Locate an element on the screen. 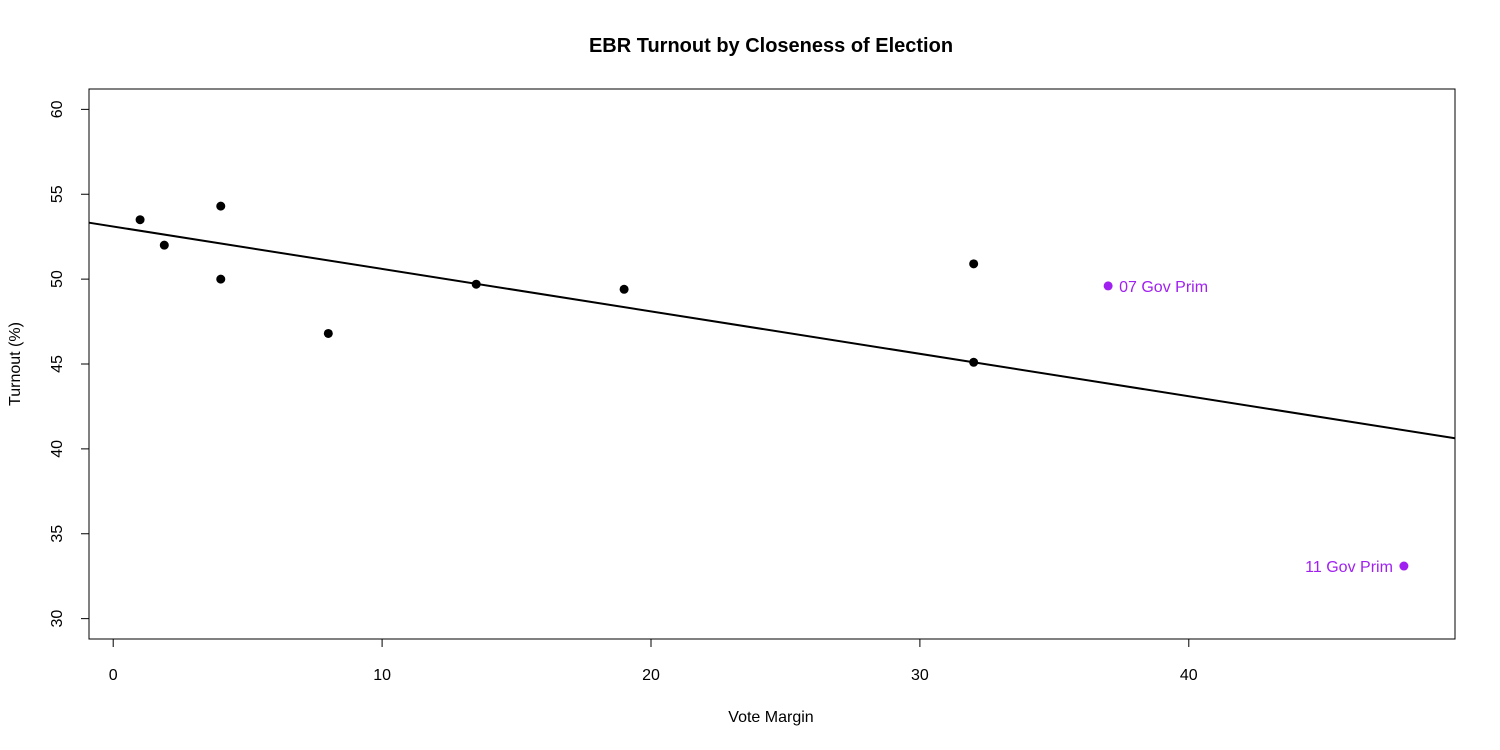 This screenshot has height=750, width=1500. y-axis: 30 35 40 45 50 55 60 is located at coordinates (69, 364).